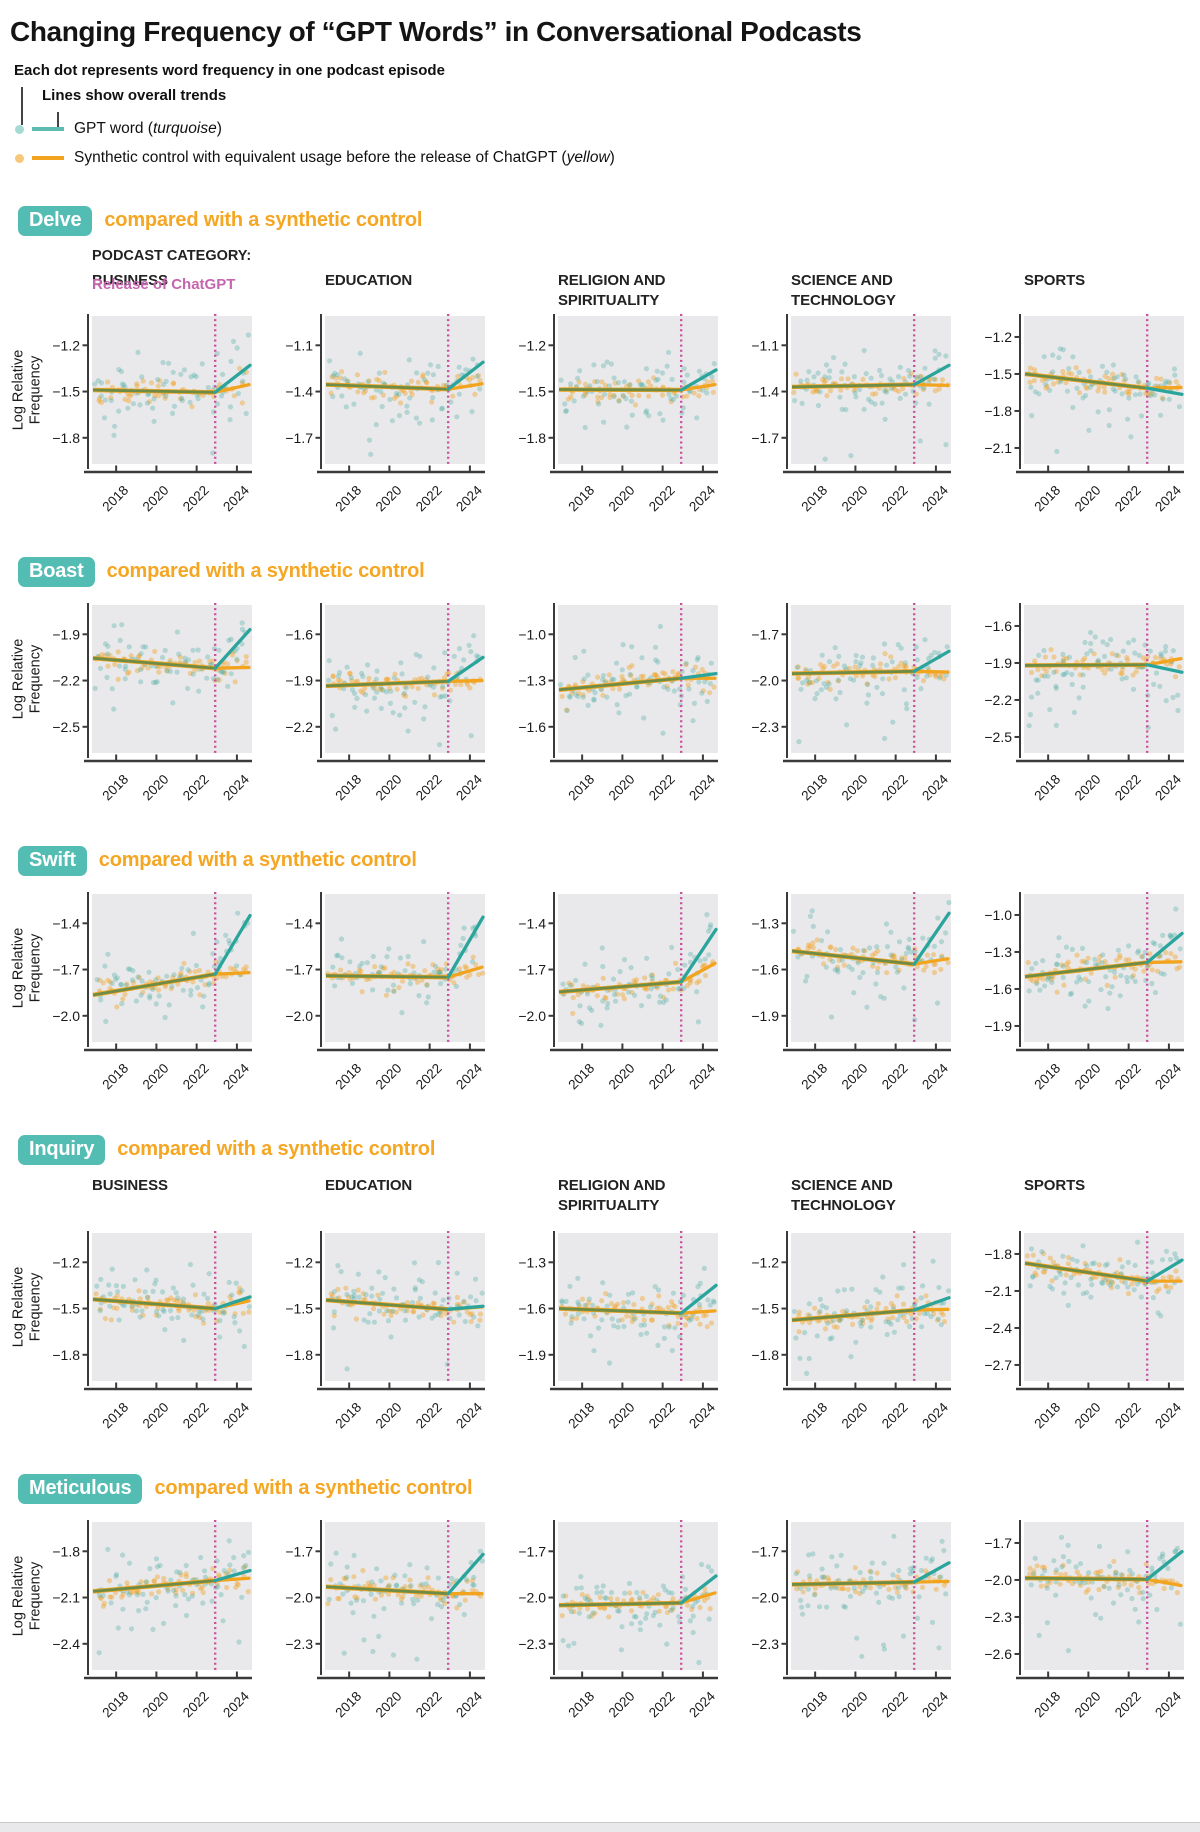  I want to click on svg-text: −2.6, so click(998, 1654).